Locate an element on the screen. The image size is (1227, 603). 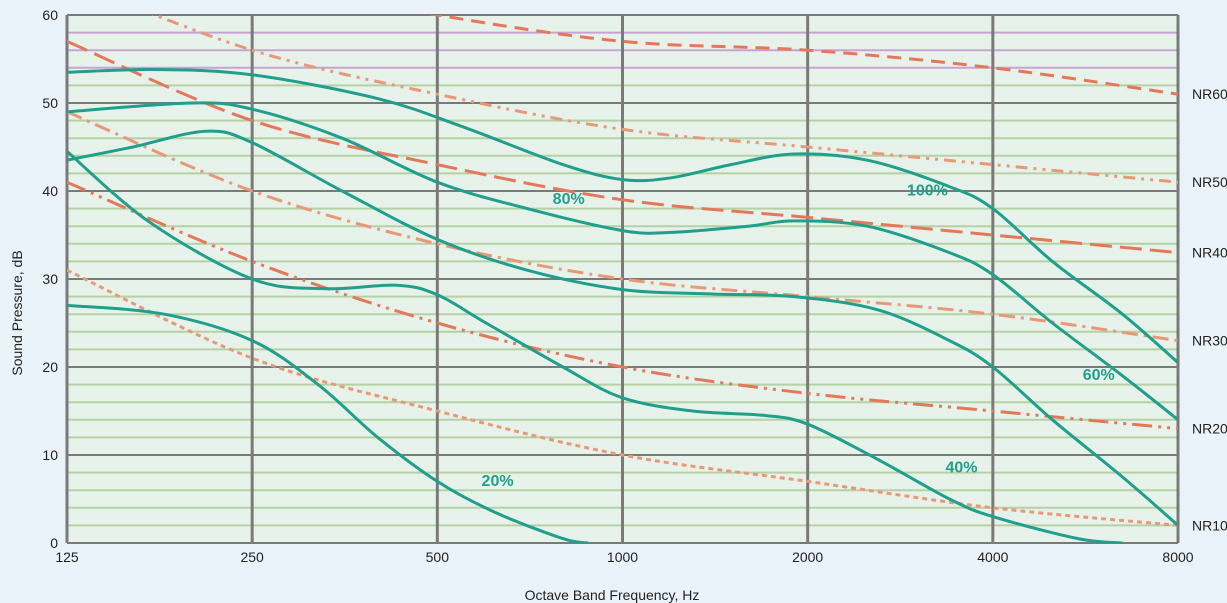
y-tick-labels: 0 10 20 30 40 50 60 is located at coordinates (50, 279).